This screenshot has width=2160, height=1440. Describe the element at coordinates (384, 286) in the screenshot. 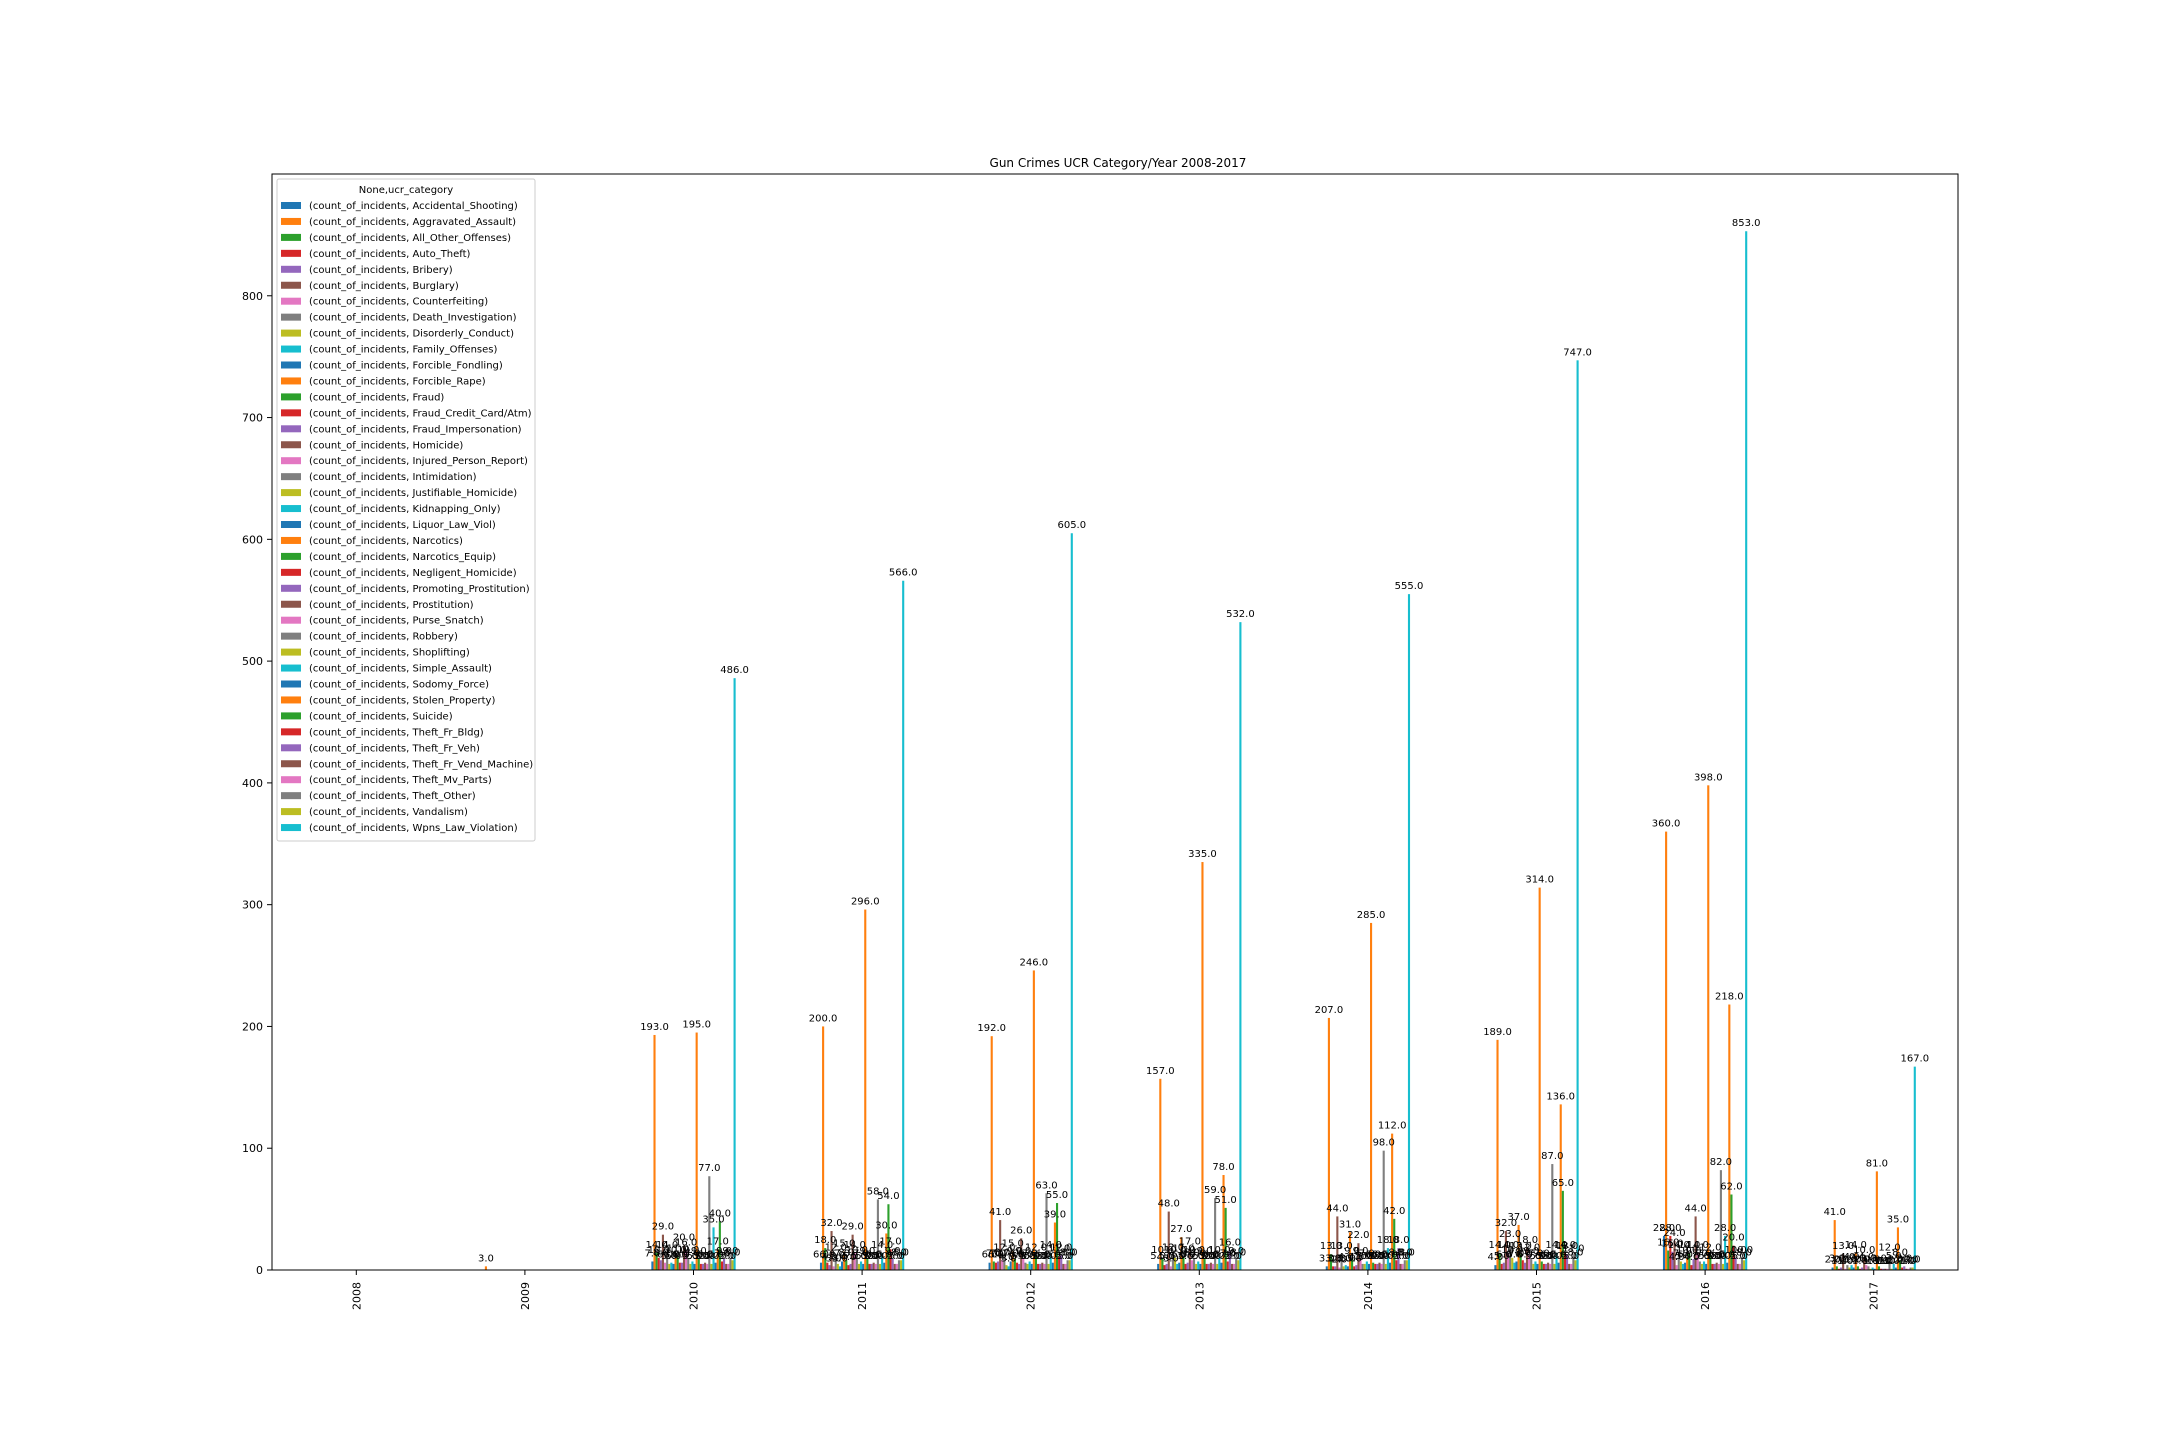

I see `legend-entry: (count_of_incidents, Burglary)` at that location.